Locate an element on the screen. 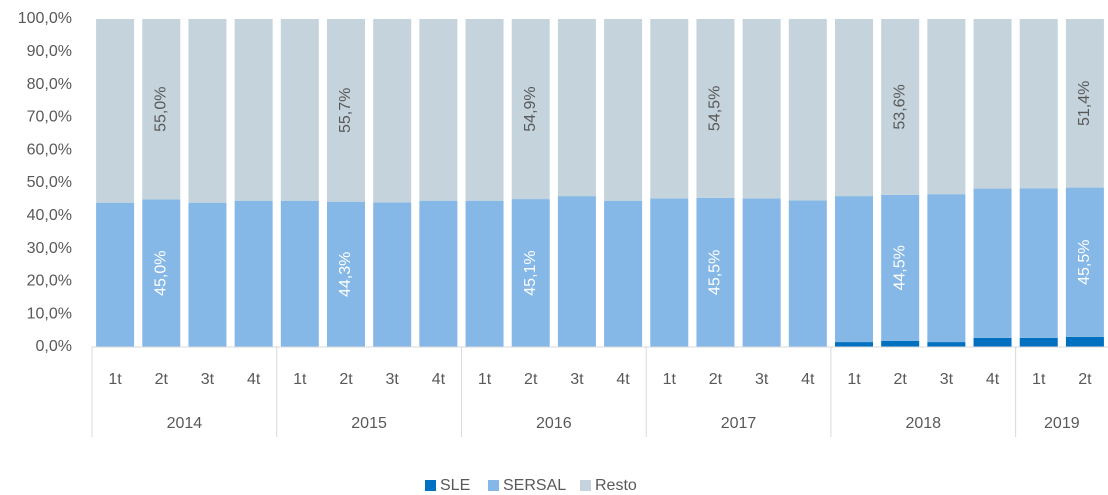 This screenshot has width=1108, height=495. legend-label: SERSAL is located at coordinates (534, 485).